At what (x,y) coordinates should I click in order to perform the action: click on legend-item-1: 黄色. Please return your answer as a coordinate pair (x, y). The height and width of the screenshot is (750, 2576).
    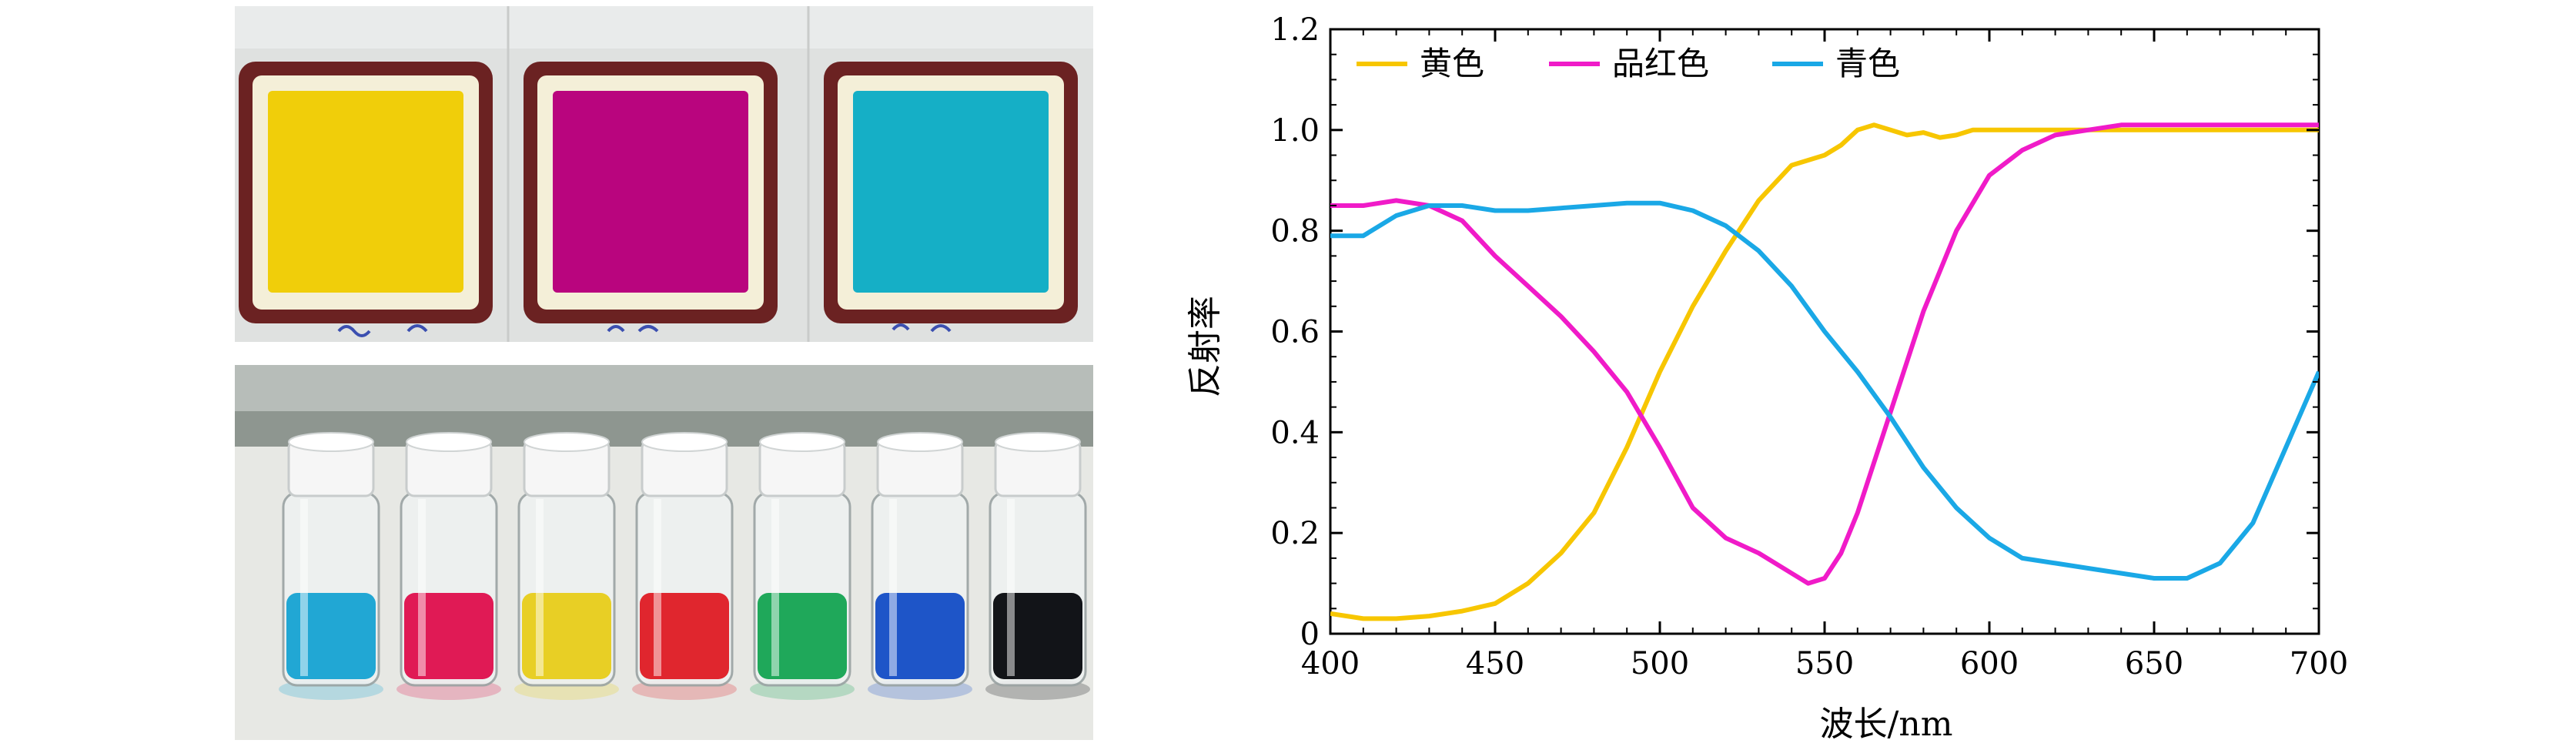
    Looking at the image, I should click on (1421, 63).